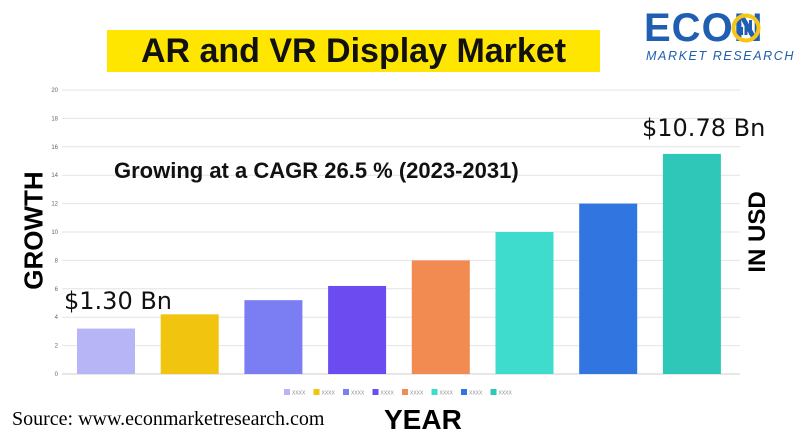 This screenshot has width=800, height=438. Describe the element at coordinates (57, 261) in the screenshot. I see `y-tick-label: 8` at that location.